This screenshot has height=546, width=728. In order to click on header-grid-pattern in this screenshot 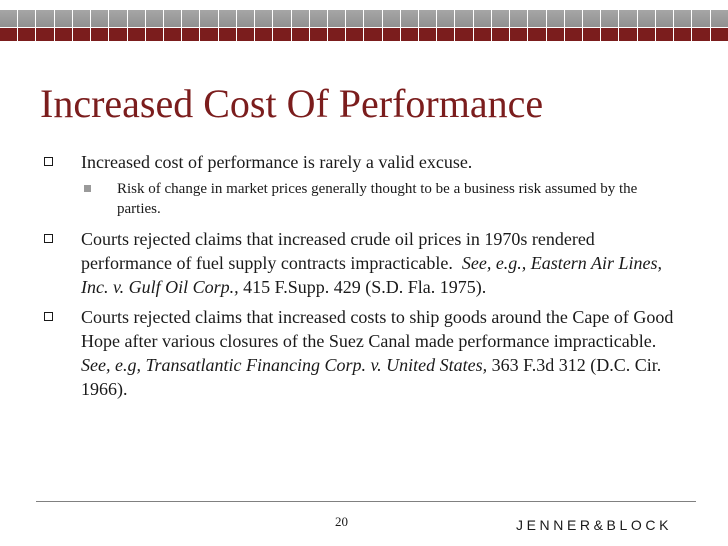, I will do `click(364, 25)`.